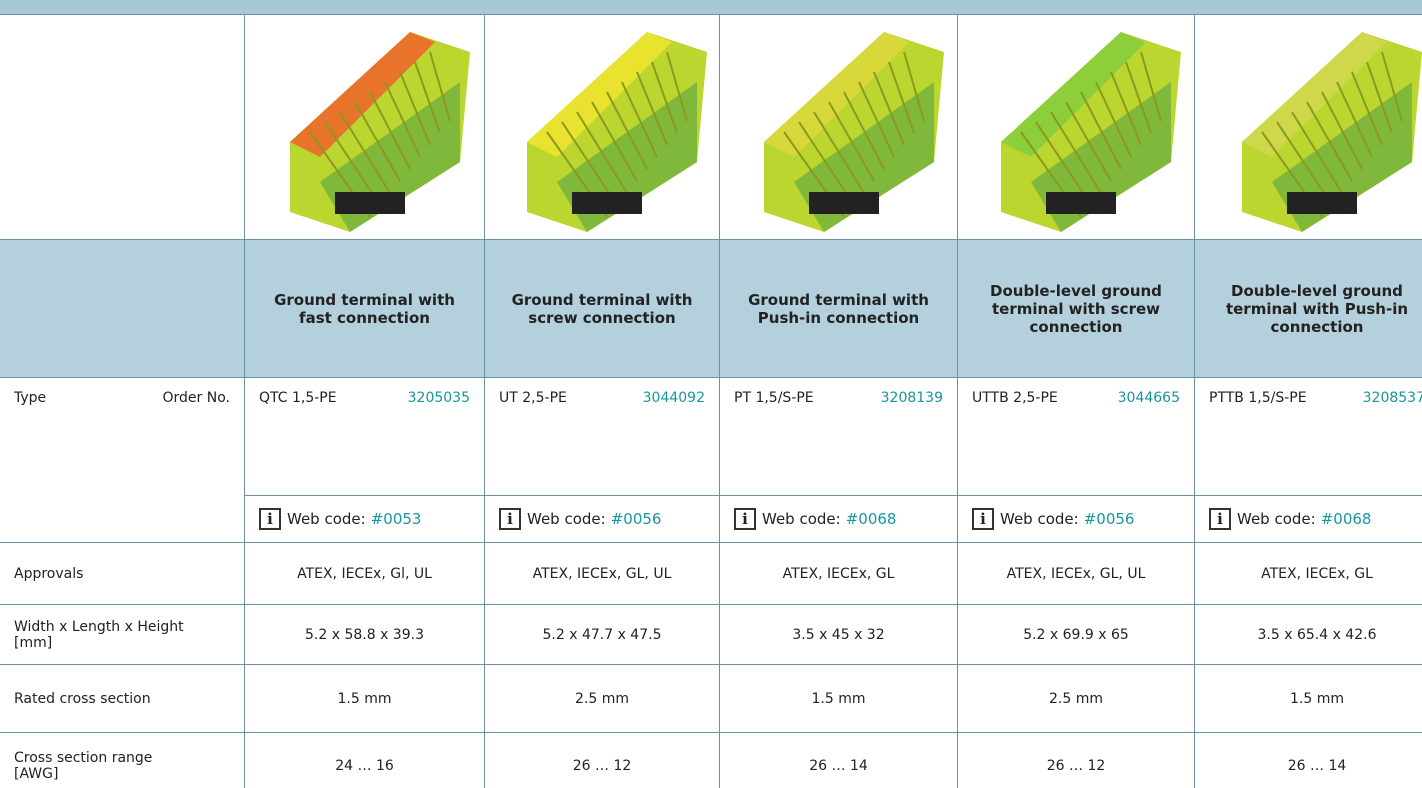 This screenshot has height=788, width=1422. I want to click on dimensions: 5.2 x 58.8 x 39.3, so click(364, 634).